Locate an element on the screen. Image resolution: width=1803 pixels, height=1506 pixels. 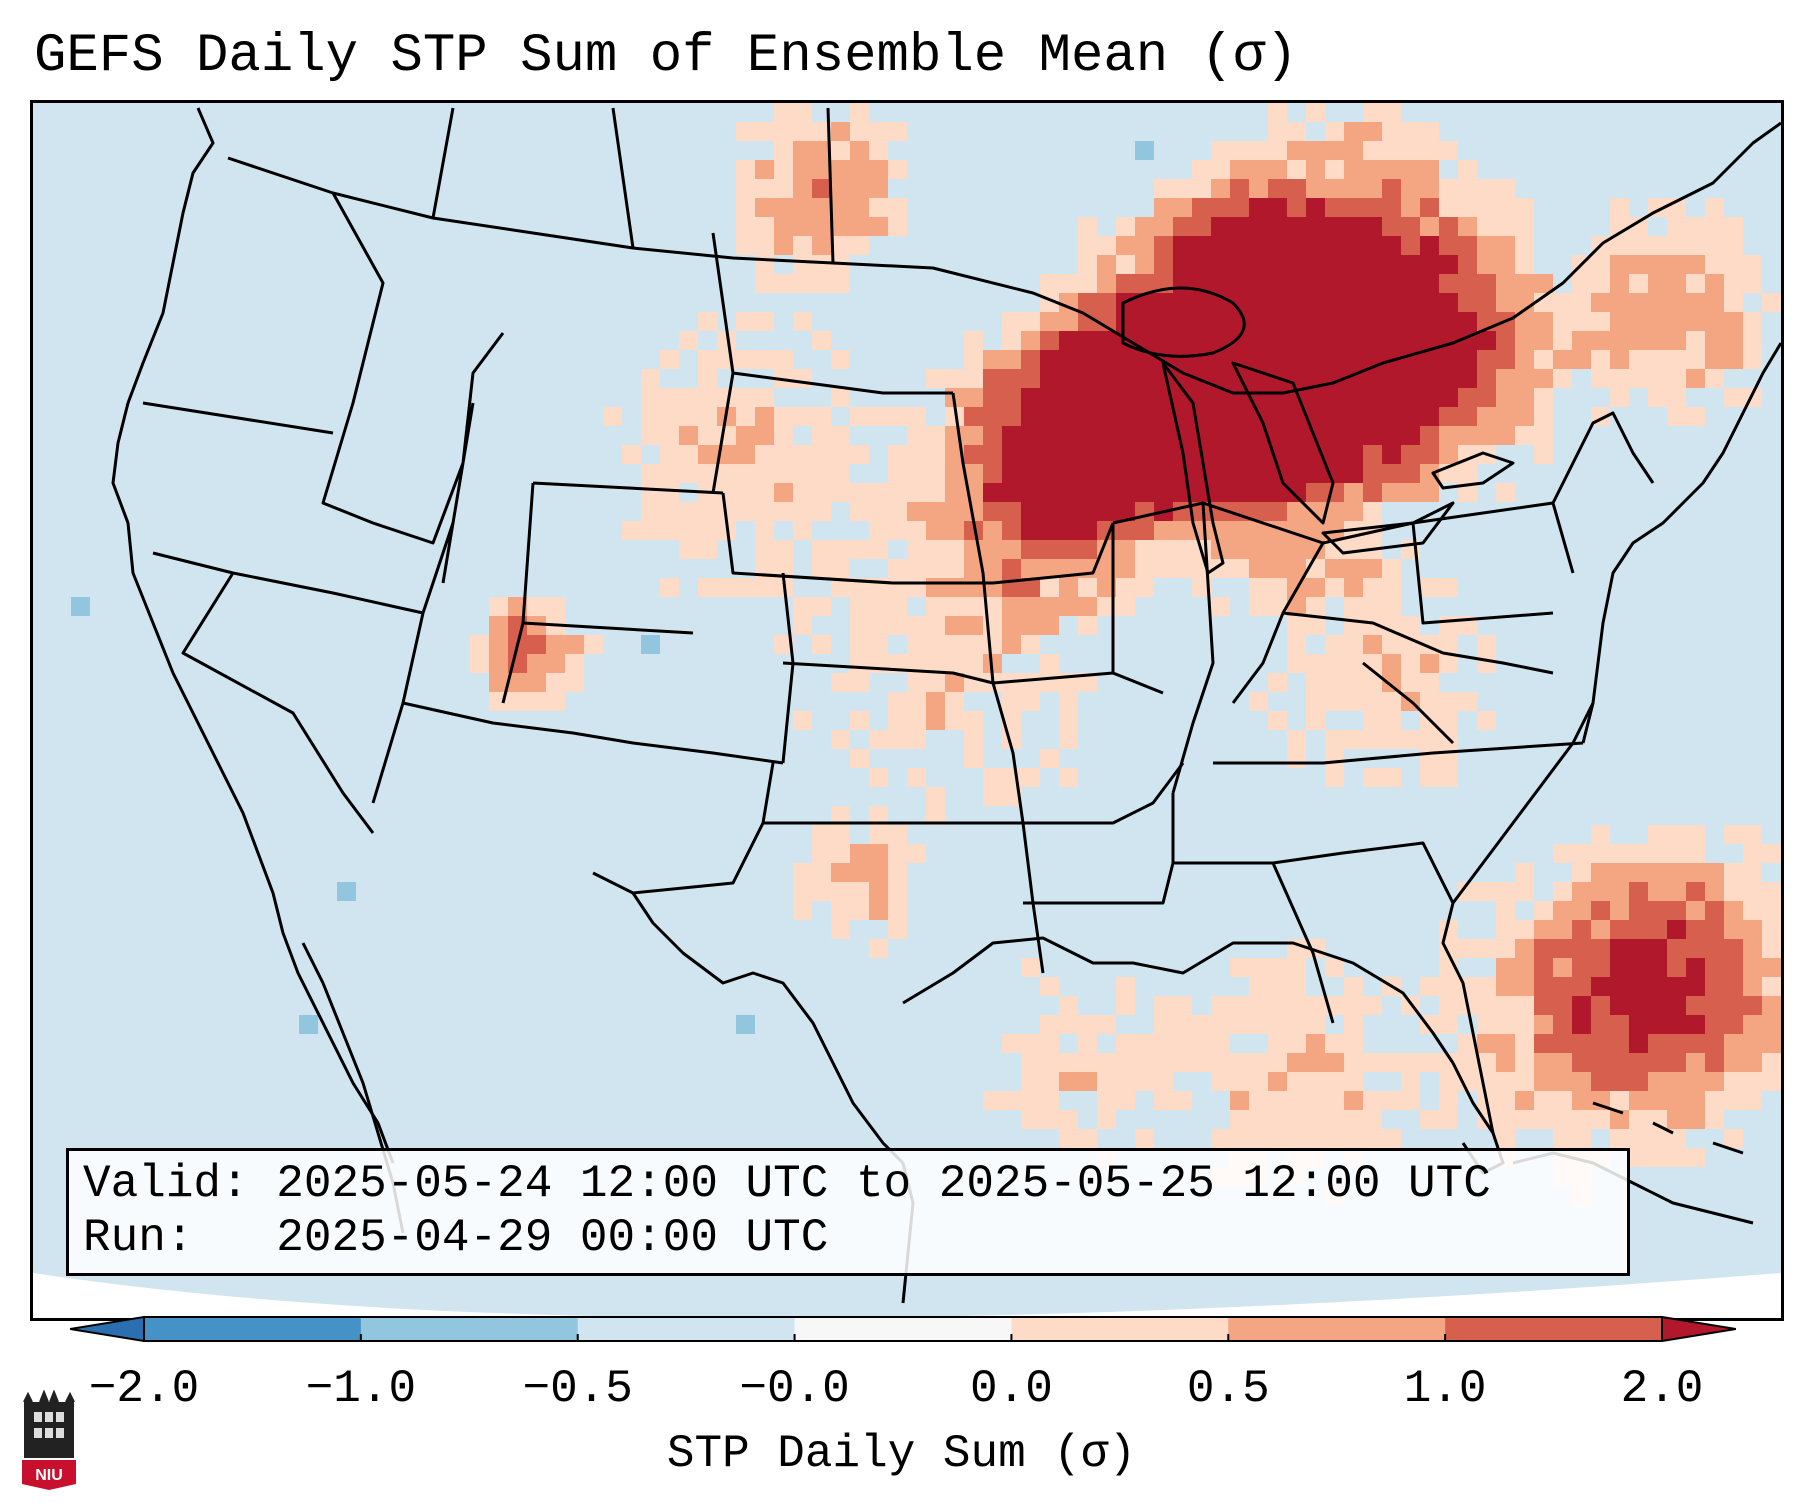
colorbar-outline is located at coordinates (903, 1329).